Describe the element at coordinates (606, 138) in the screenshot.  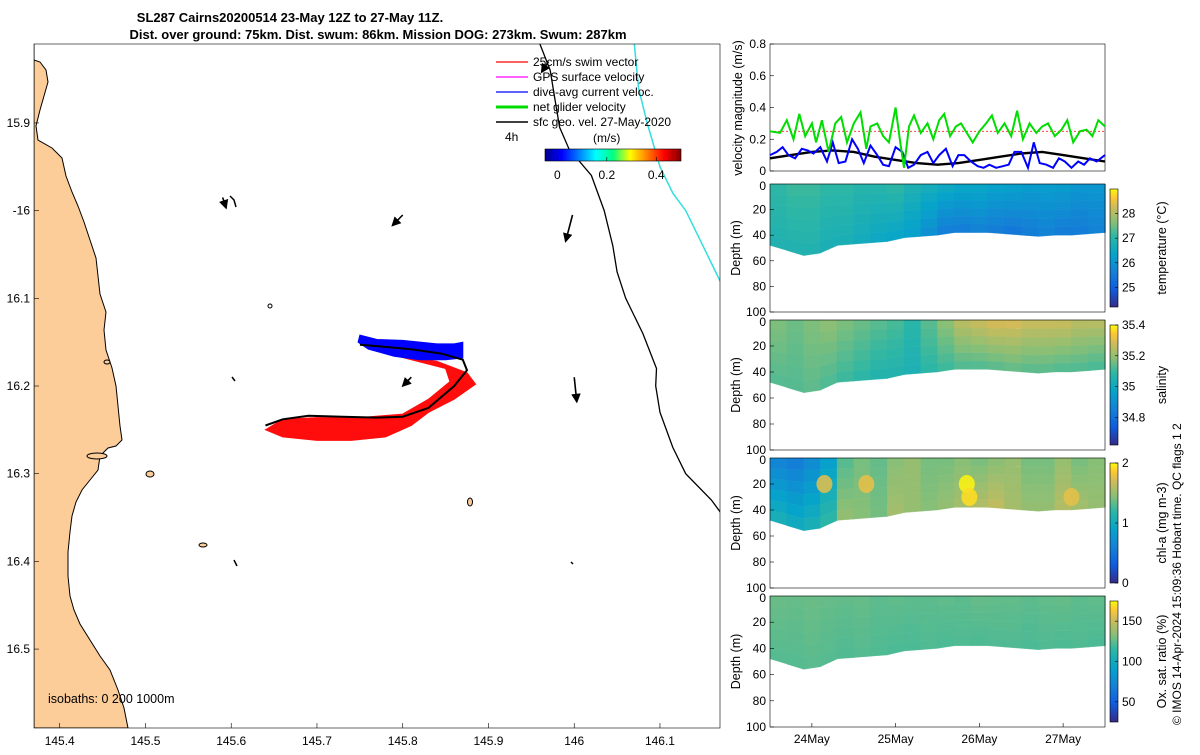
I see `colorbar-unit-label: (m/s)` at that location.